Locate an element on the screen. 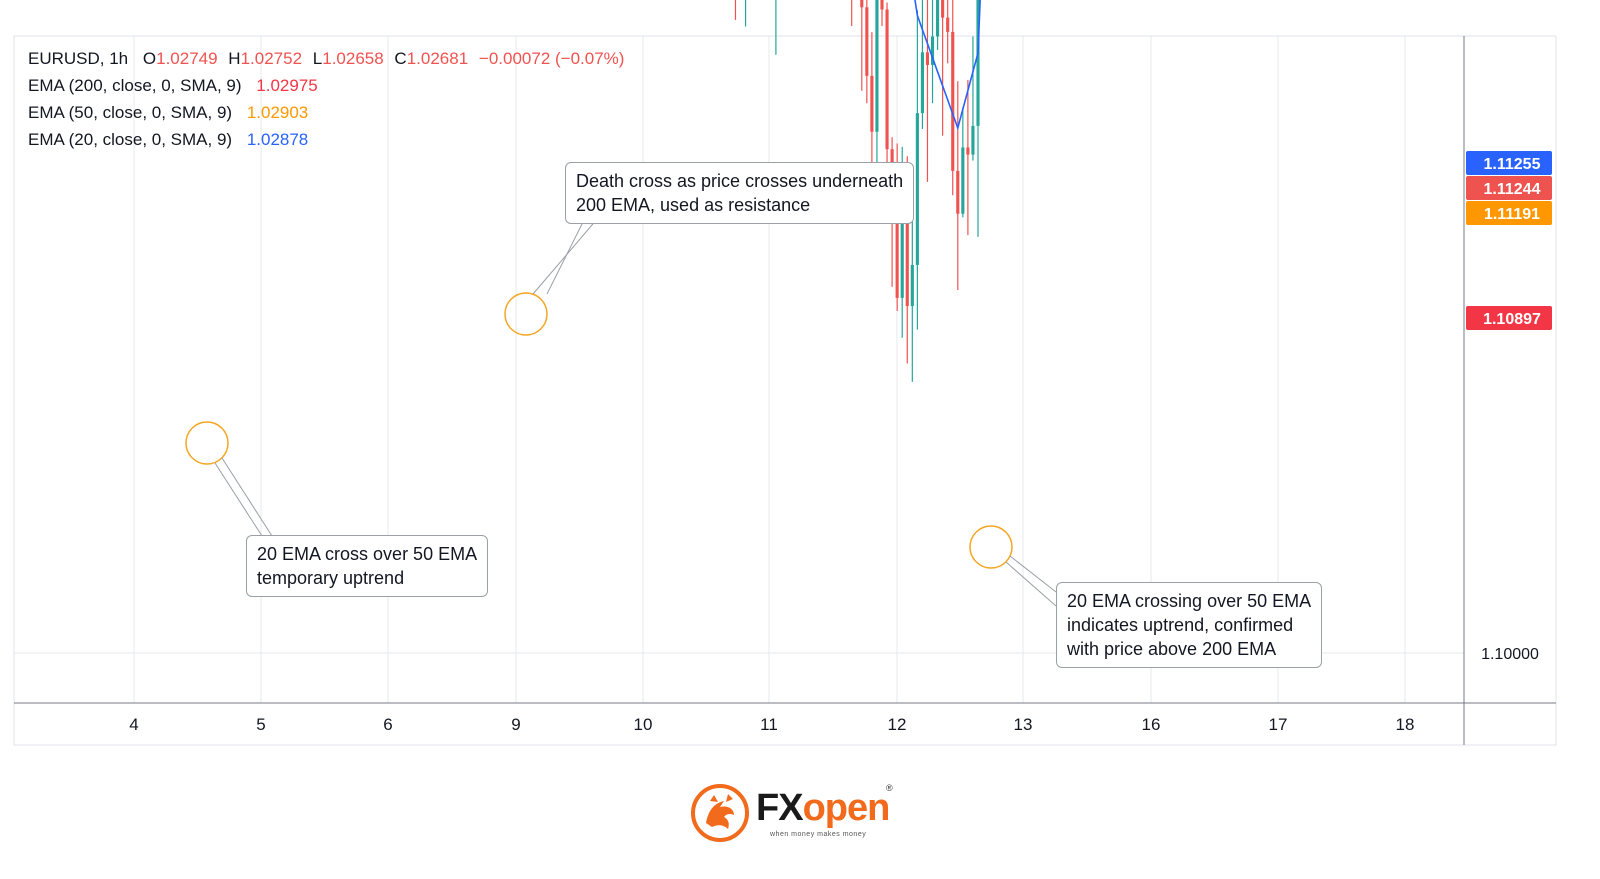 This screenshot has width=1600, height=879. price-tag-label: 1.11244 is located at coordinates (1512, 189).